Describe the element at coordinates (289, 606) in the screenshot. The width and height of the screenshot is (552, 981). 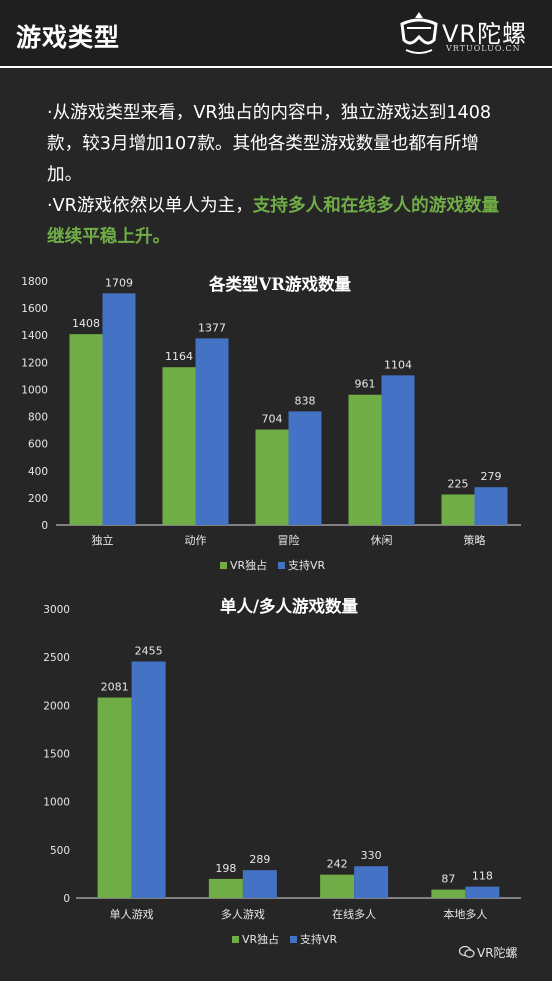
I see `chart-title: 单人/多人游戏数量` at that location.